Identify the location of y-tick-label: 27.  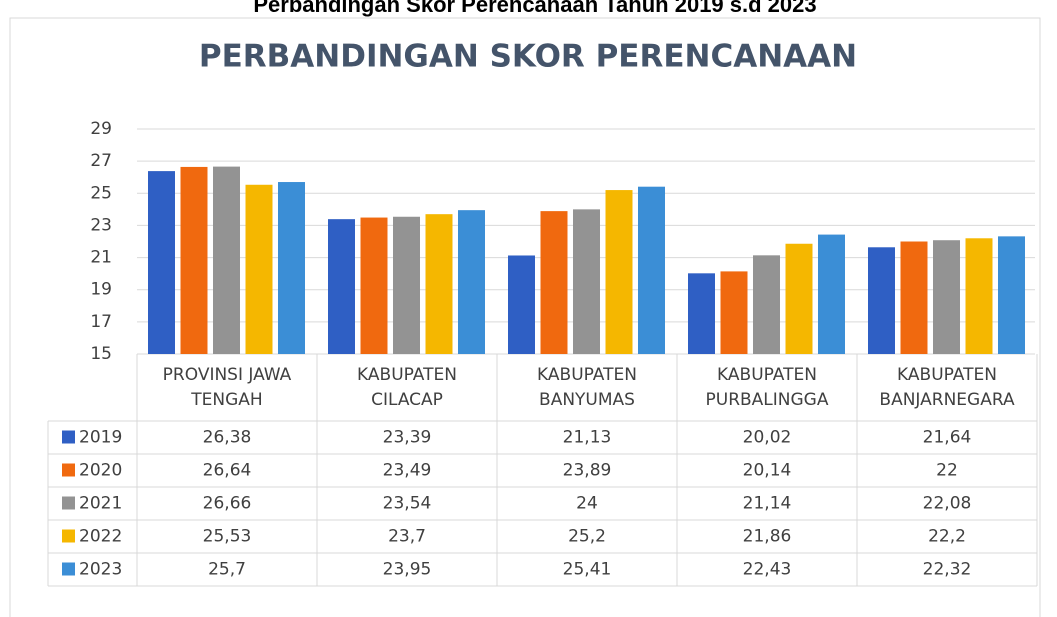
(101, 161).